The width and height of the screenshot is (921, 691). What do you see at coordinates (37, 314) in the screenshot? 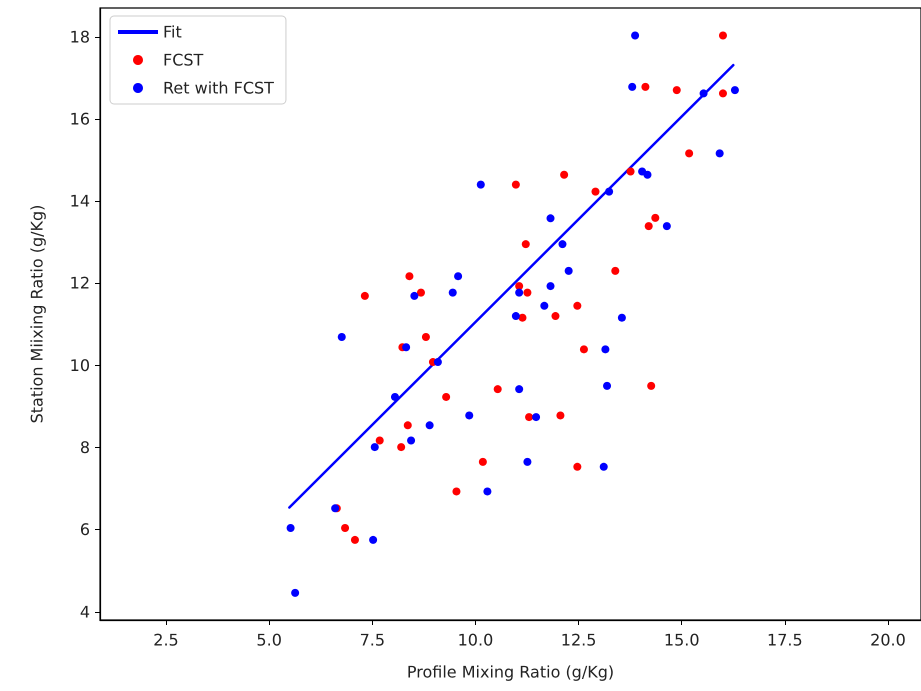
I see `y-axis-title: Station Miixing Ratio (g/Kg)` at bounding box center [37, 314].